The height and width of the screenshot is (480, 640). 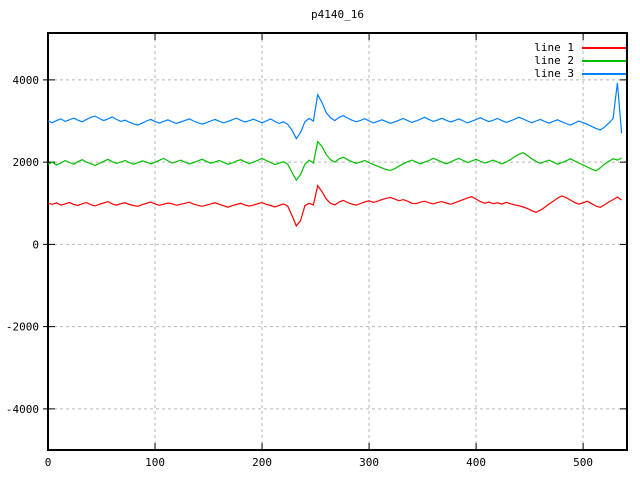 I want to click on legend-label: line 1, so click(x=554, y=47).